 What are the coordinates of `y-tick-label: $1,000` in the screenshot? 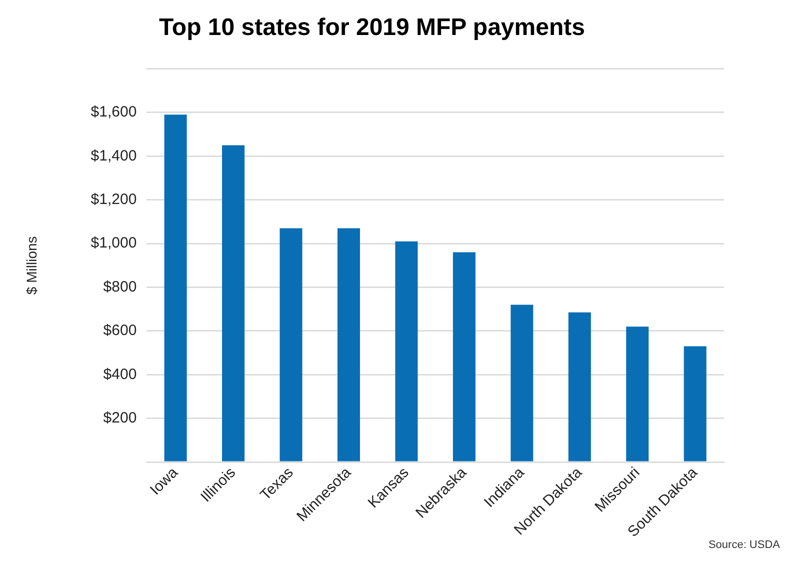 It's located at (113, 243).